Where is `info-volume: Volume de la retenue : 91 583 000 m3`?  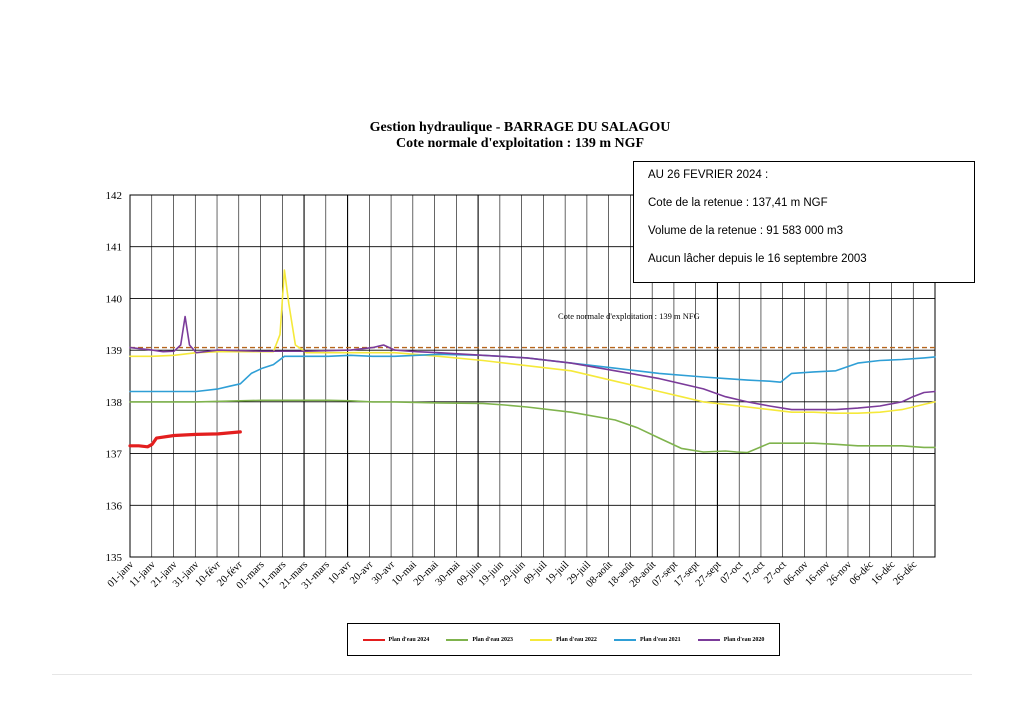 info-volume: Volume de la retenue : 91 583 000 m3 is located at coordinates (746, 231).